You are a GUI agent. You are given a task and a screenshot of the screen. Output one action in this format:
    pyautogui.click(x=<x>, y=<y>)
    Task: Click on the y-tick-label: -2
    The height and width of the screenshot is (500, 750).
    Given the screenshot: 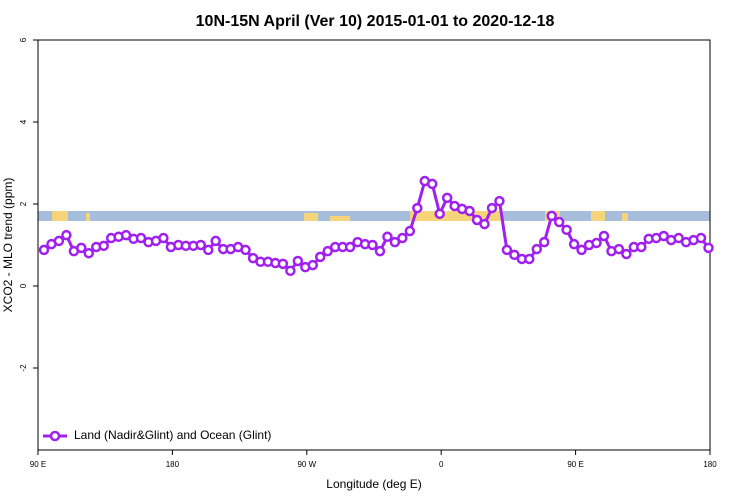 What is the action you would take?
    pyautogui.click(x=23, y=368)
    